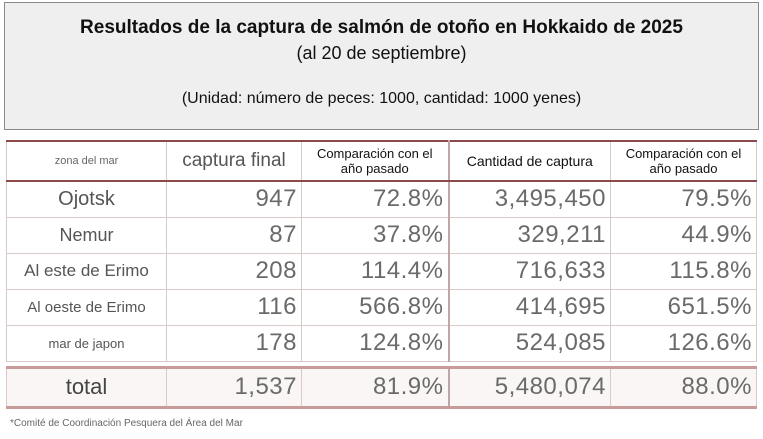 The image size is (763, 439). What do you see at coordinates (234, 307) in the screenshot?
I see `row-catch: 116` at bounding box center [234, 307].